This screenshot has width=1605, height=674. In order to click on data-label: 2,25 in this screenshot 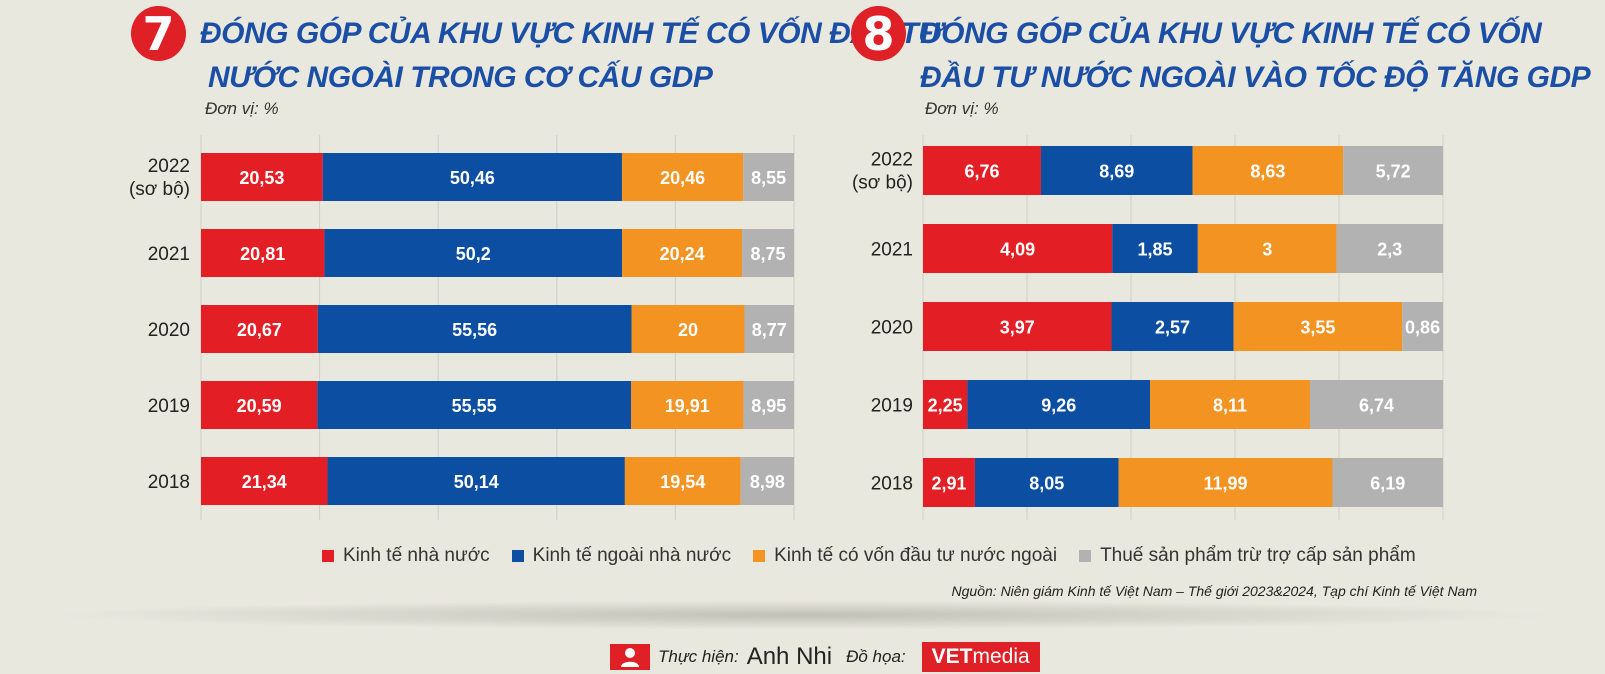, I will do `click(945, 406)`.